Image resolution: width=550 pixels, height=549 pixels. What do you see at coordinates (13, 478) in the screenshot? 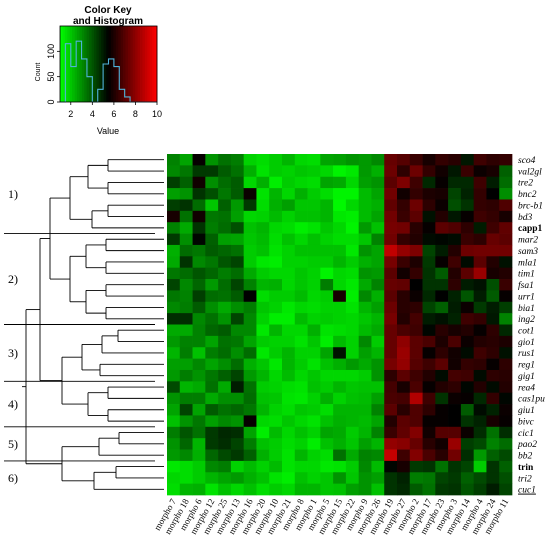
I see `cluster-label: 6)` at bounding box center [13, 478].